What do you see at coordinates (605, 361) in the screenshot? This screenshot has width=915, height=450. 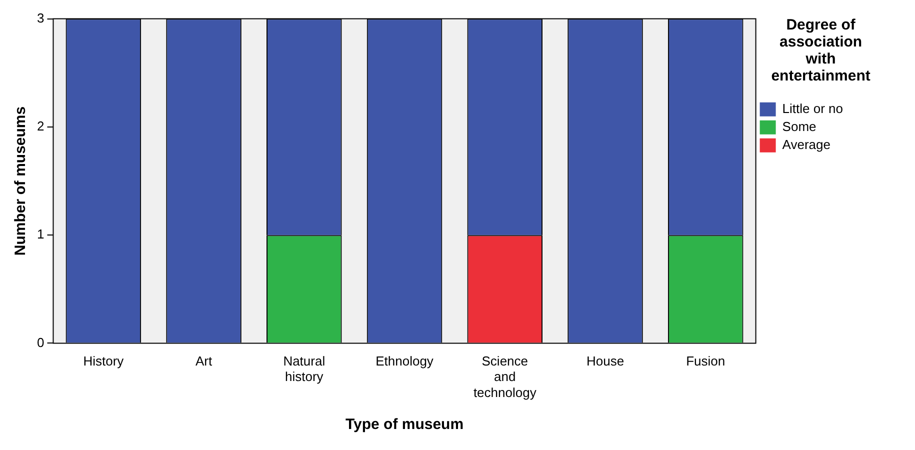 I see `x-tick-label: House` at bounding box center [605, 361].